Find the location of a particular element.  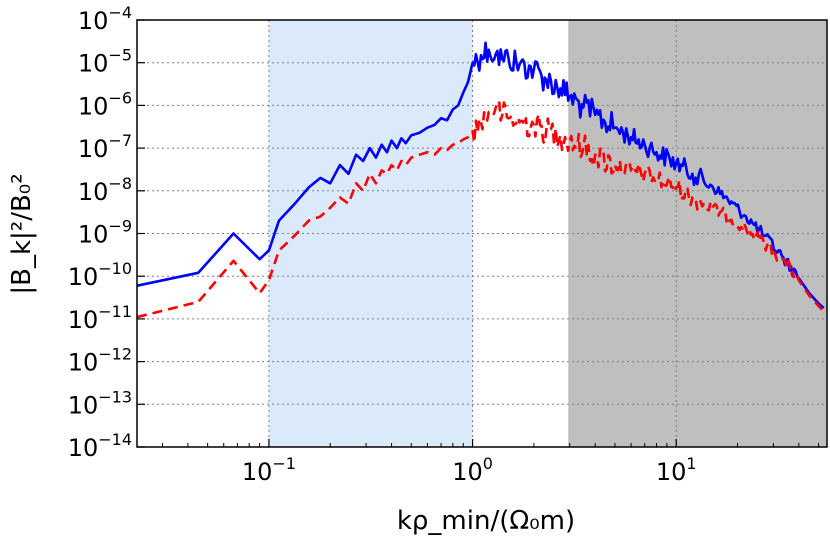

y-axis-label: |B_k|²/B₀² is located at coordinates (22, 233).